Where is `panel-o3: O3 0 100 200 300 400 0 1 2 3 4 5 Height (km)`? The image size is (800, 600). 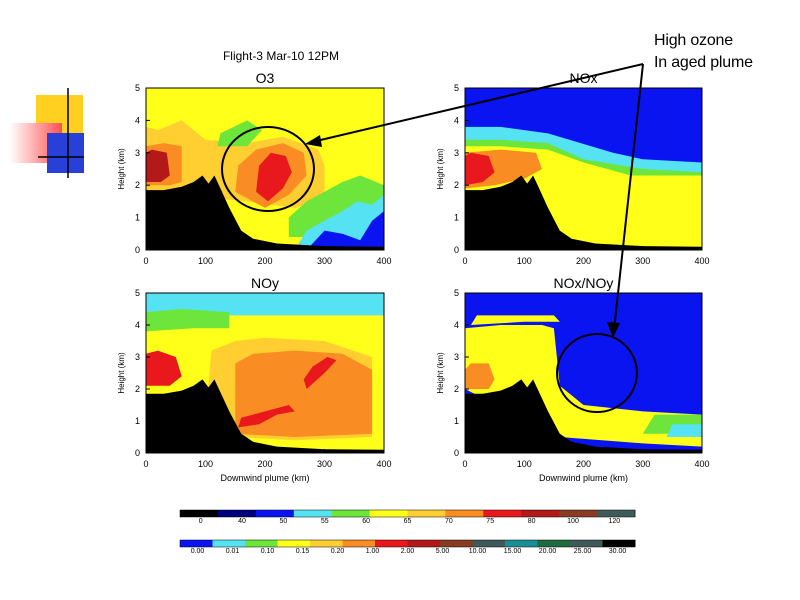 panel-o3: O3 0 100 200 300 400 0 1 2 3 4 5 Height (km) is located at coordinates (254, 168).